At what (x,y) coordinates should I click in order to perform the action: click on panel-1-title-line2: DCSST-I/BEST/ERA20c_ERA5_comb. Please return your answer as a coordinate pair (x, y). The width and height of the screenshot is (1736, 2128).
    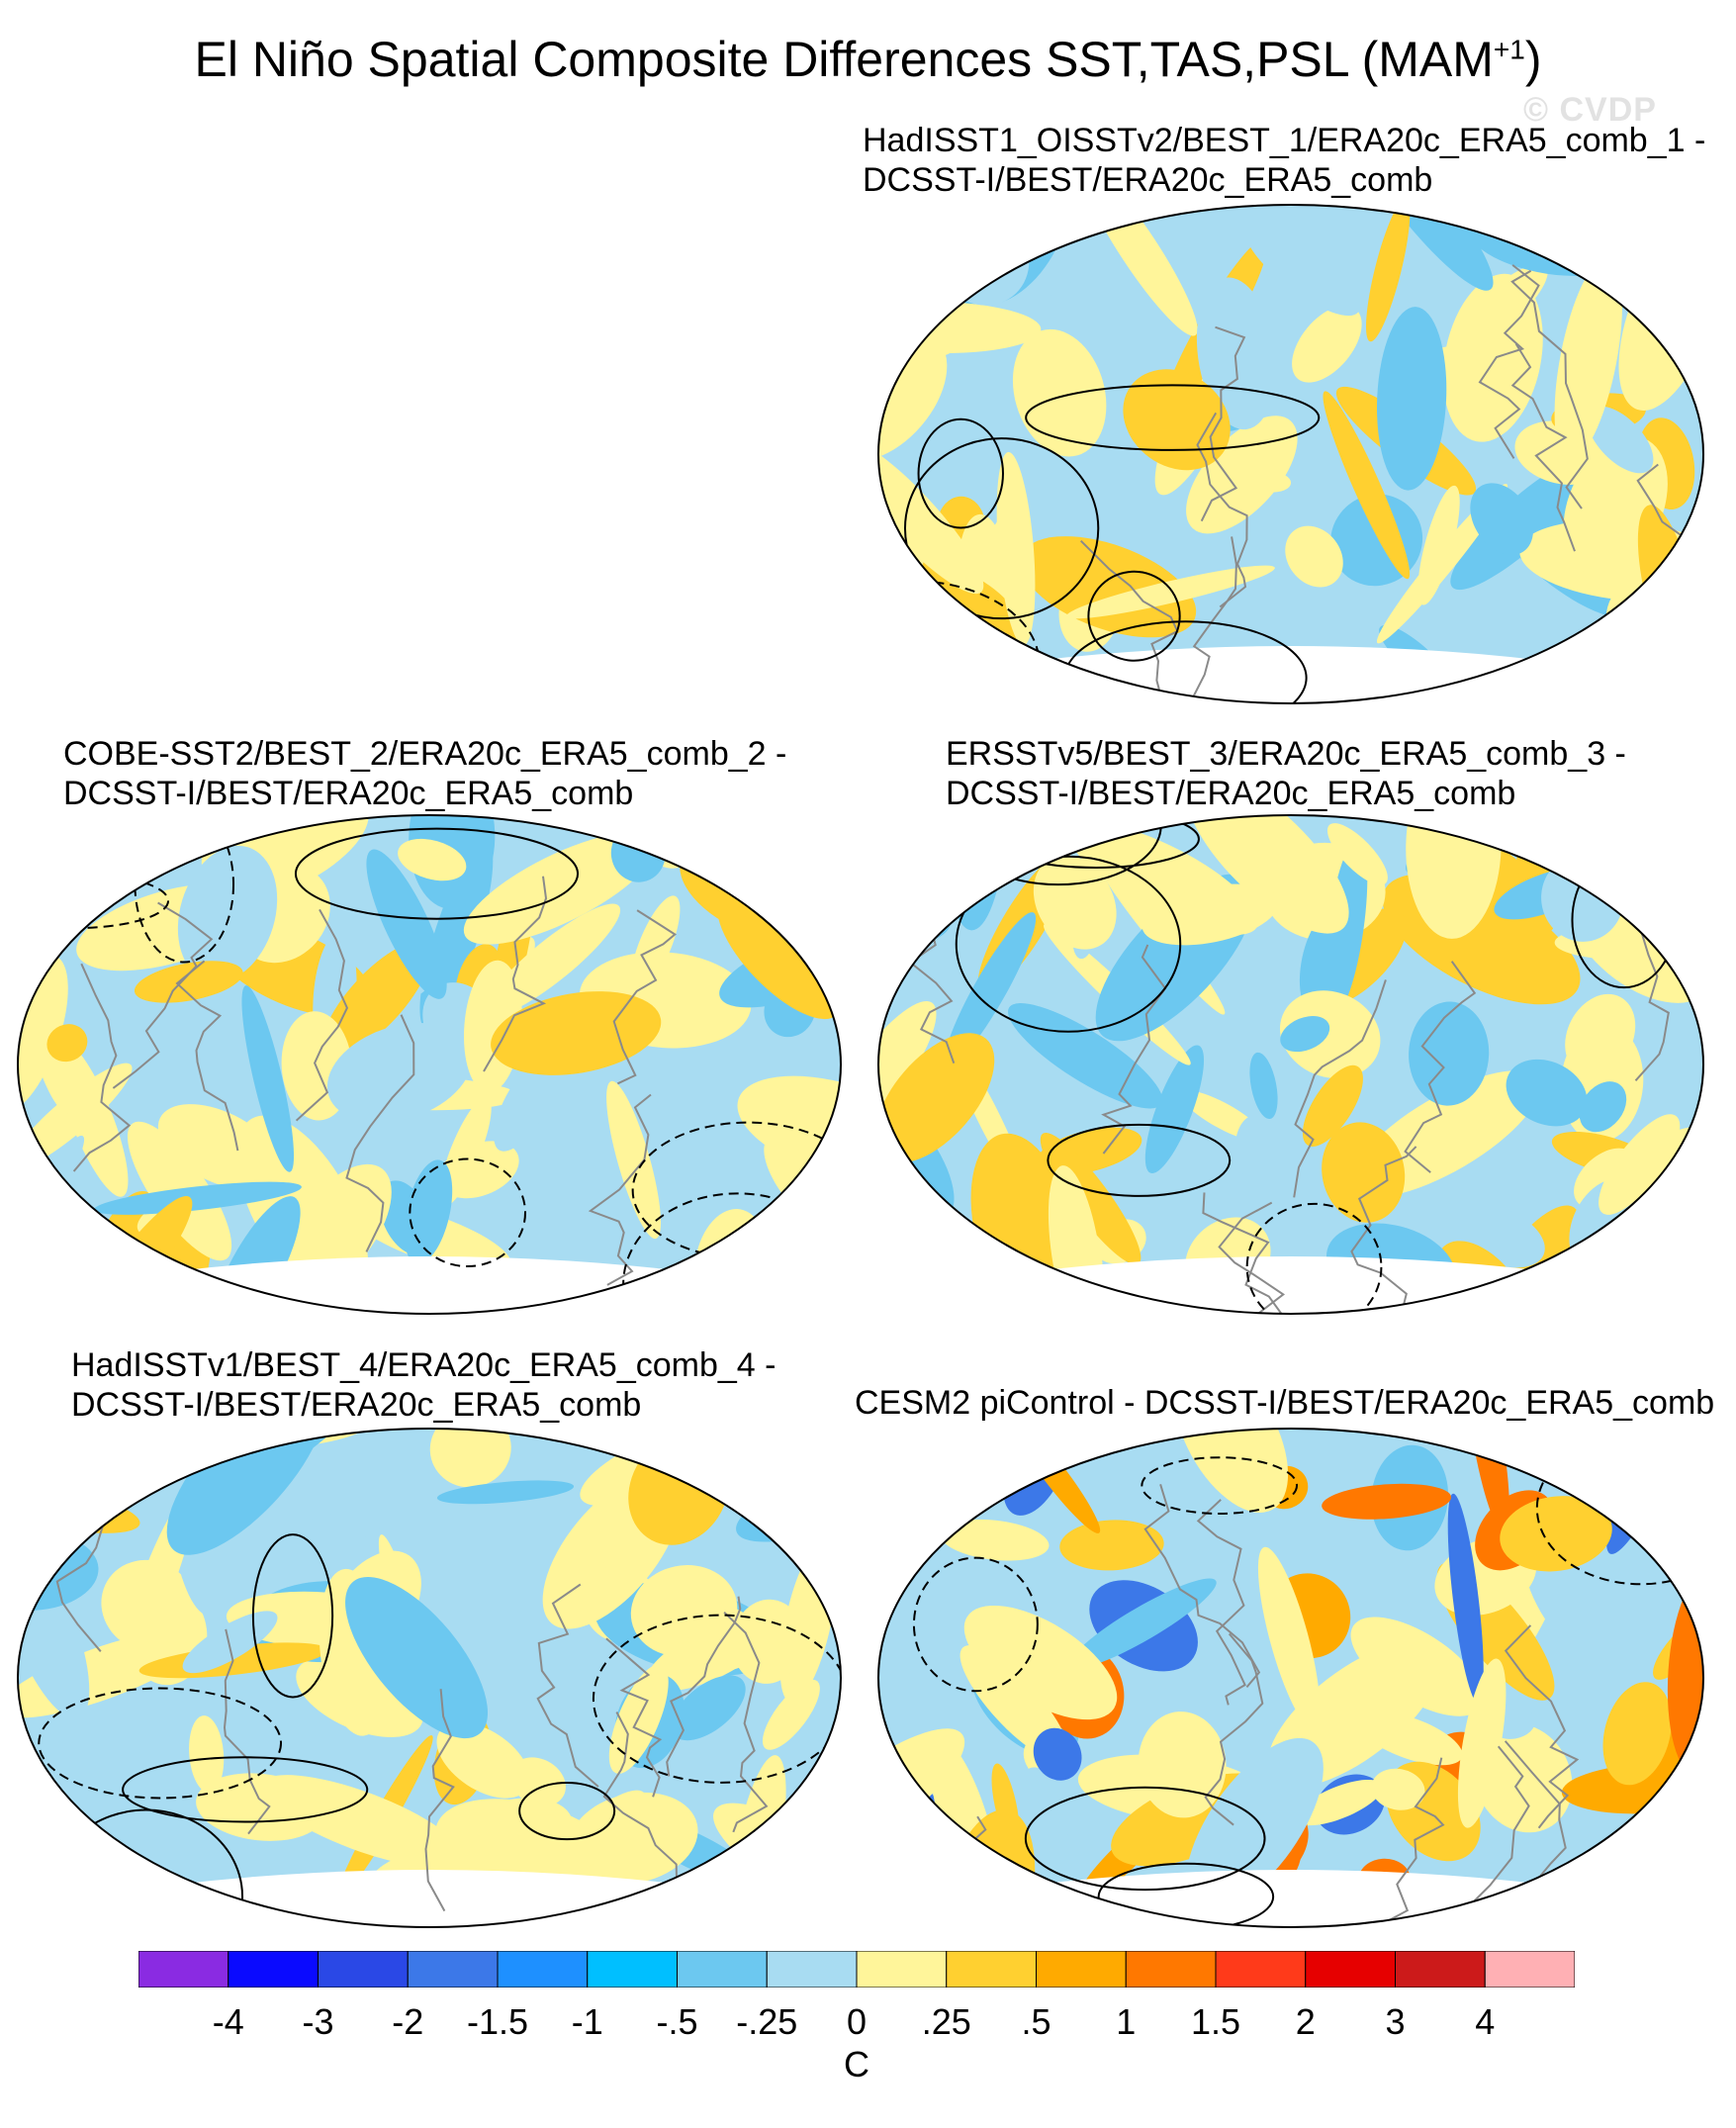
    Looking at the image, I should click on (1148, 180).